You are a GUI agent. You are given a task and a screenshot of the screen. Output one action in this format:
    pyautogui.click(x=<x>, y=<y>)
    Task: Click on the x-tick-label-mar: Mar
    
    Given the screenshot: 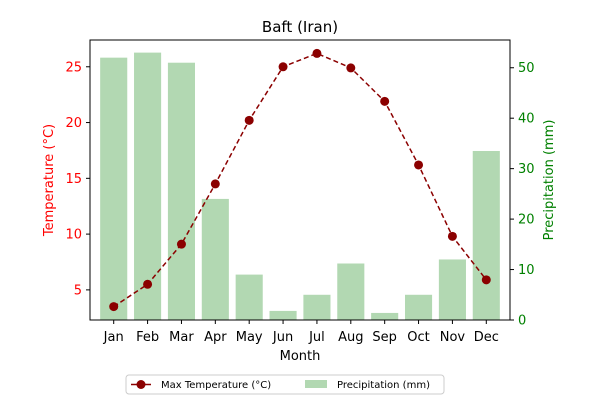 What is the action you would take?
    pyautogui.click(x=181, y=337)
    